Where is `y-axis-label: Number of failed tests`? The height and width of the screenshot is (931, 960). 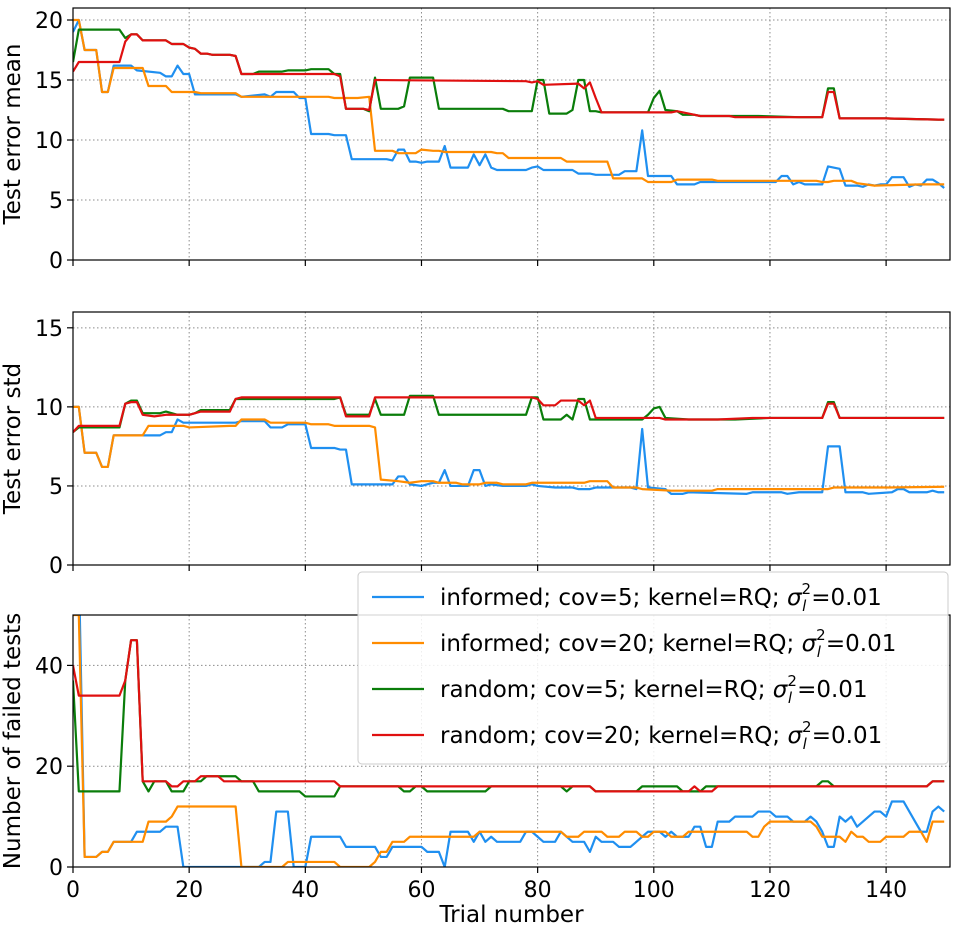
y-axis-label: Number of failed tests is located at coordinates (13, 741).